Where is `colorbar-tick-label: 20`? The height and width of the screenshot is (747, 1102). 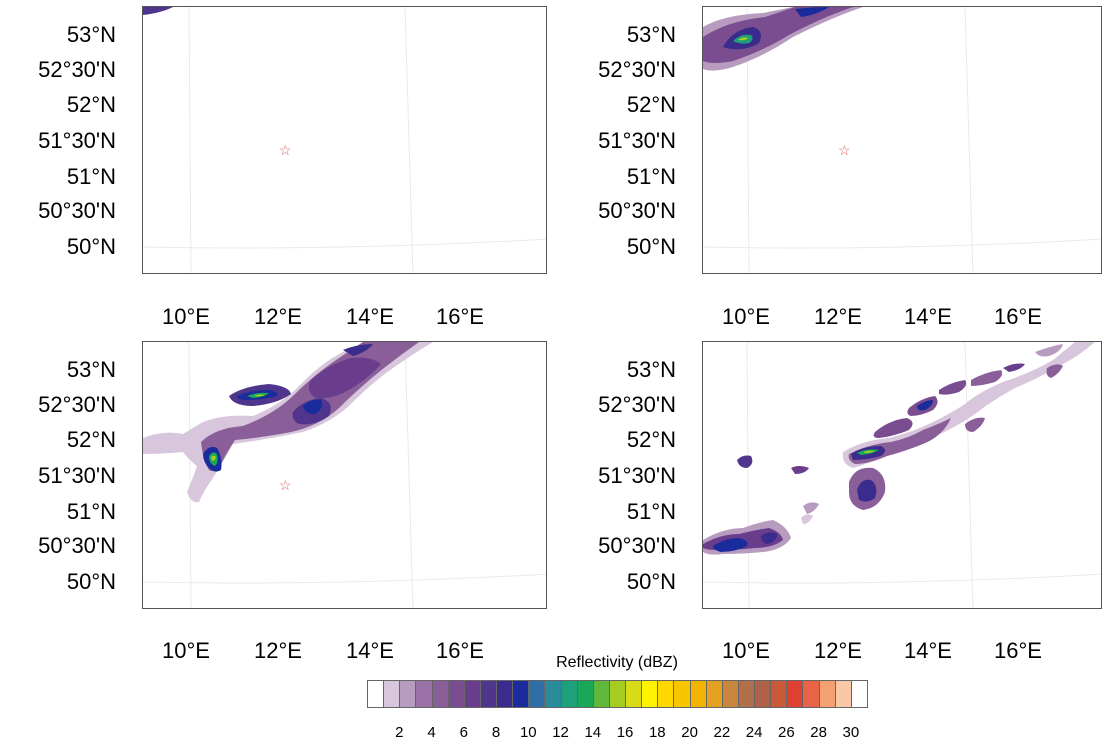 colorbar-tick-label: 20 is located at coordinates (689, 732).